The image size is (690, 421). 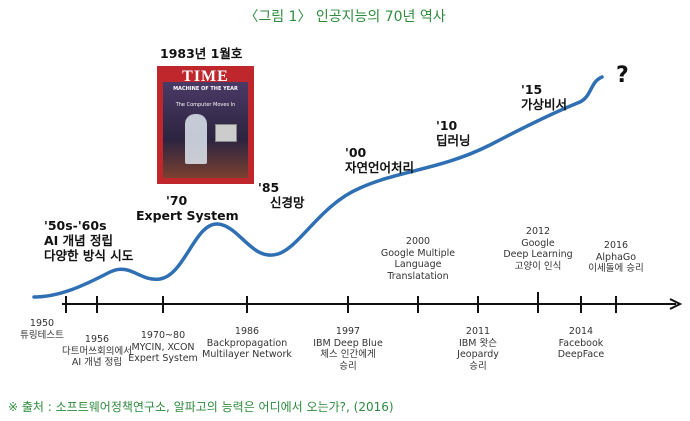 I want to click on timeline-event: 2012 Google Deep Learning 고양이 인식, so click(x=537, y=249).